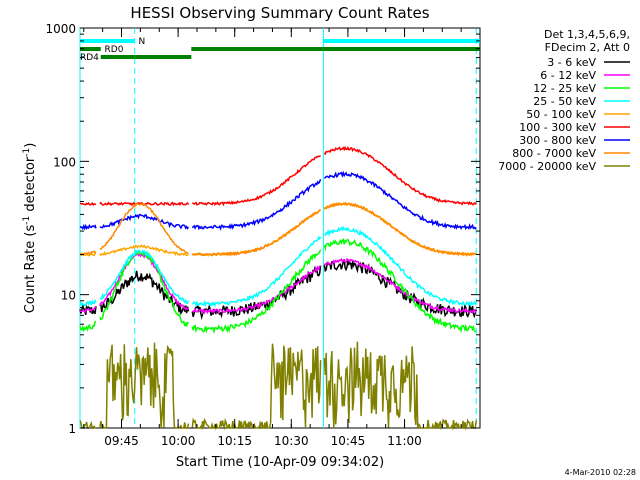 The height and width of the screenshot is (480, 640). Describe the element at coordinates (64, 162) in the screenshot. I see `y-tick-label: 100` at that location.